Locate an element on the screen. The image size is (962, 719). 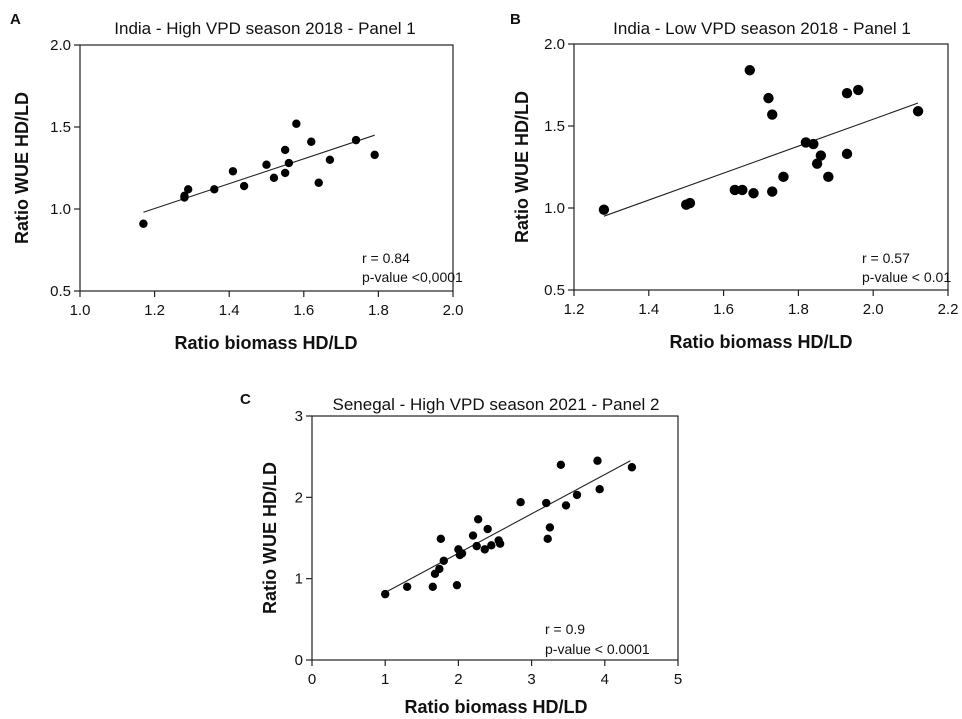
panel-a-x-tick-label: 1.2 is located at coordinates (154, 310).